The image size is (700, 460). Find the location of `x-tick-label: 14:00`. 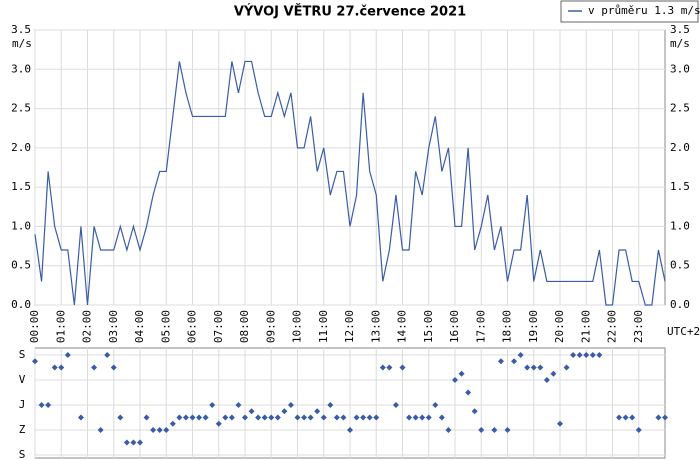

x-tick-label: 14:00 is located at coordinates (402, 326).